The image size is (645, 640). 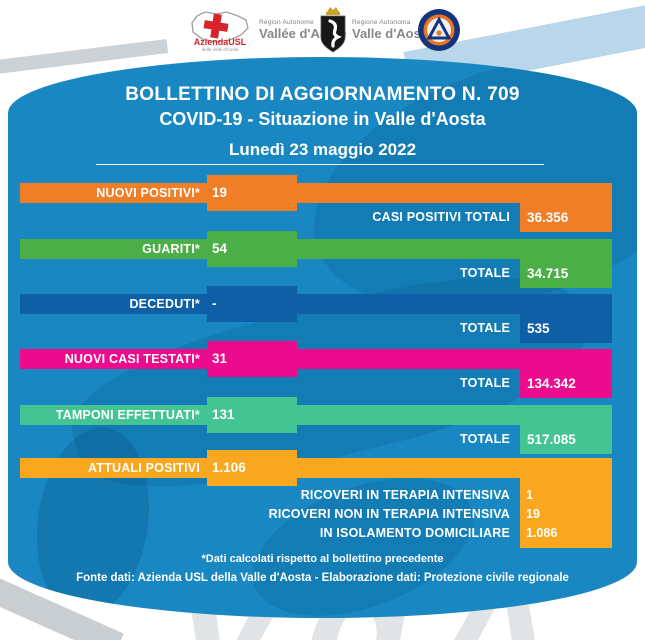 What do you see at coordinates (148, 193) in the screenshot?
I see `stat-label: NUOVI POSITIVI*` at bounding box center [148, 193].